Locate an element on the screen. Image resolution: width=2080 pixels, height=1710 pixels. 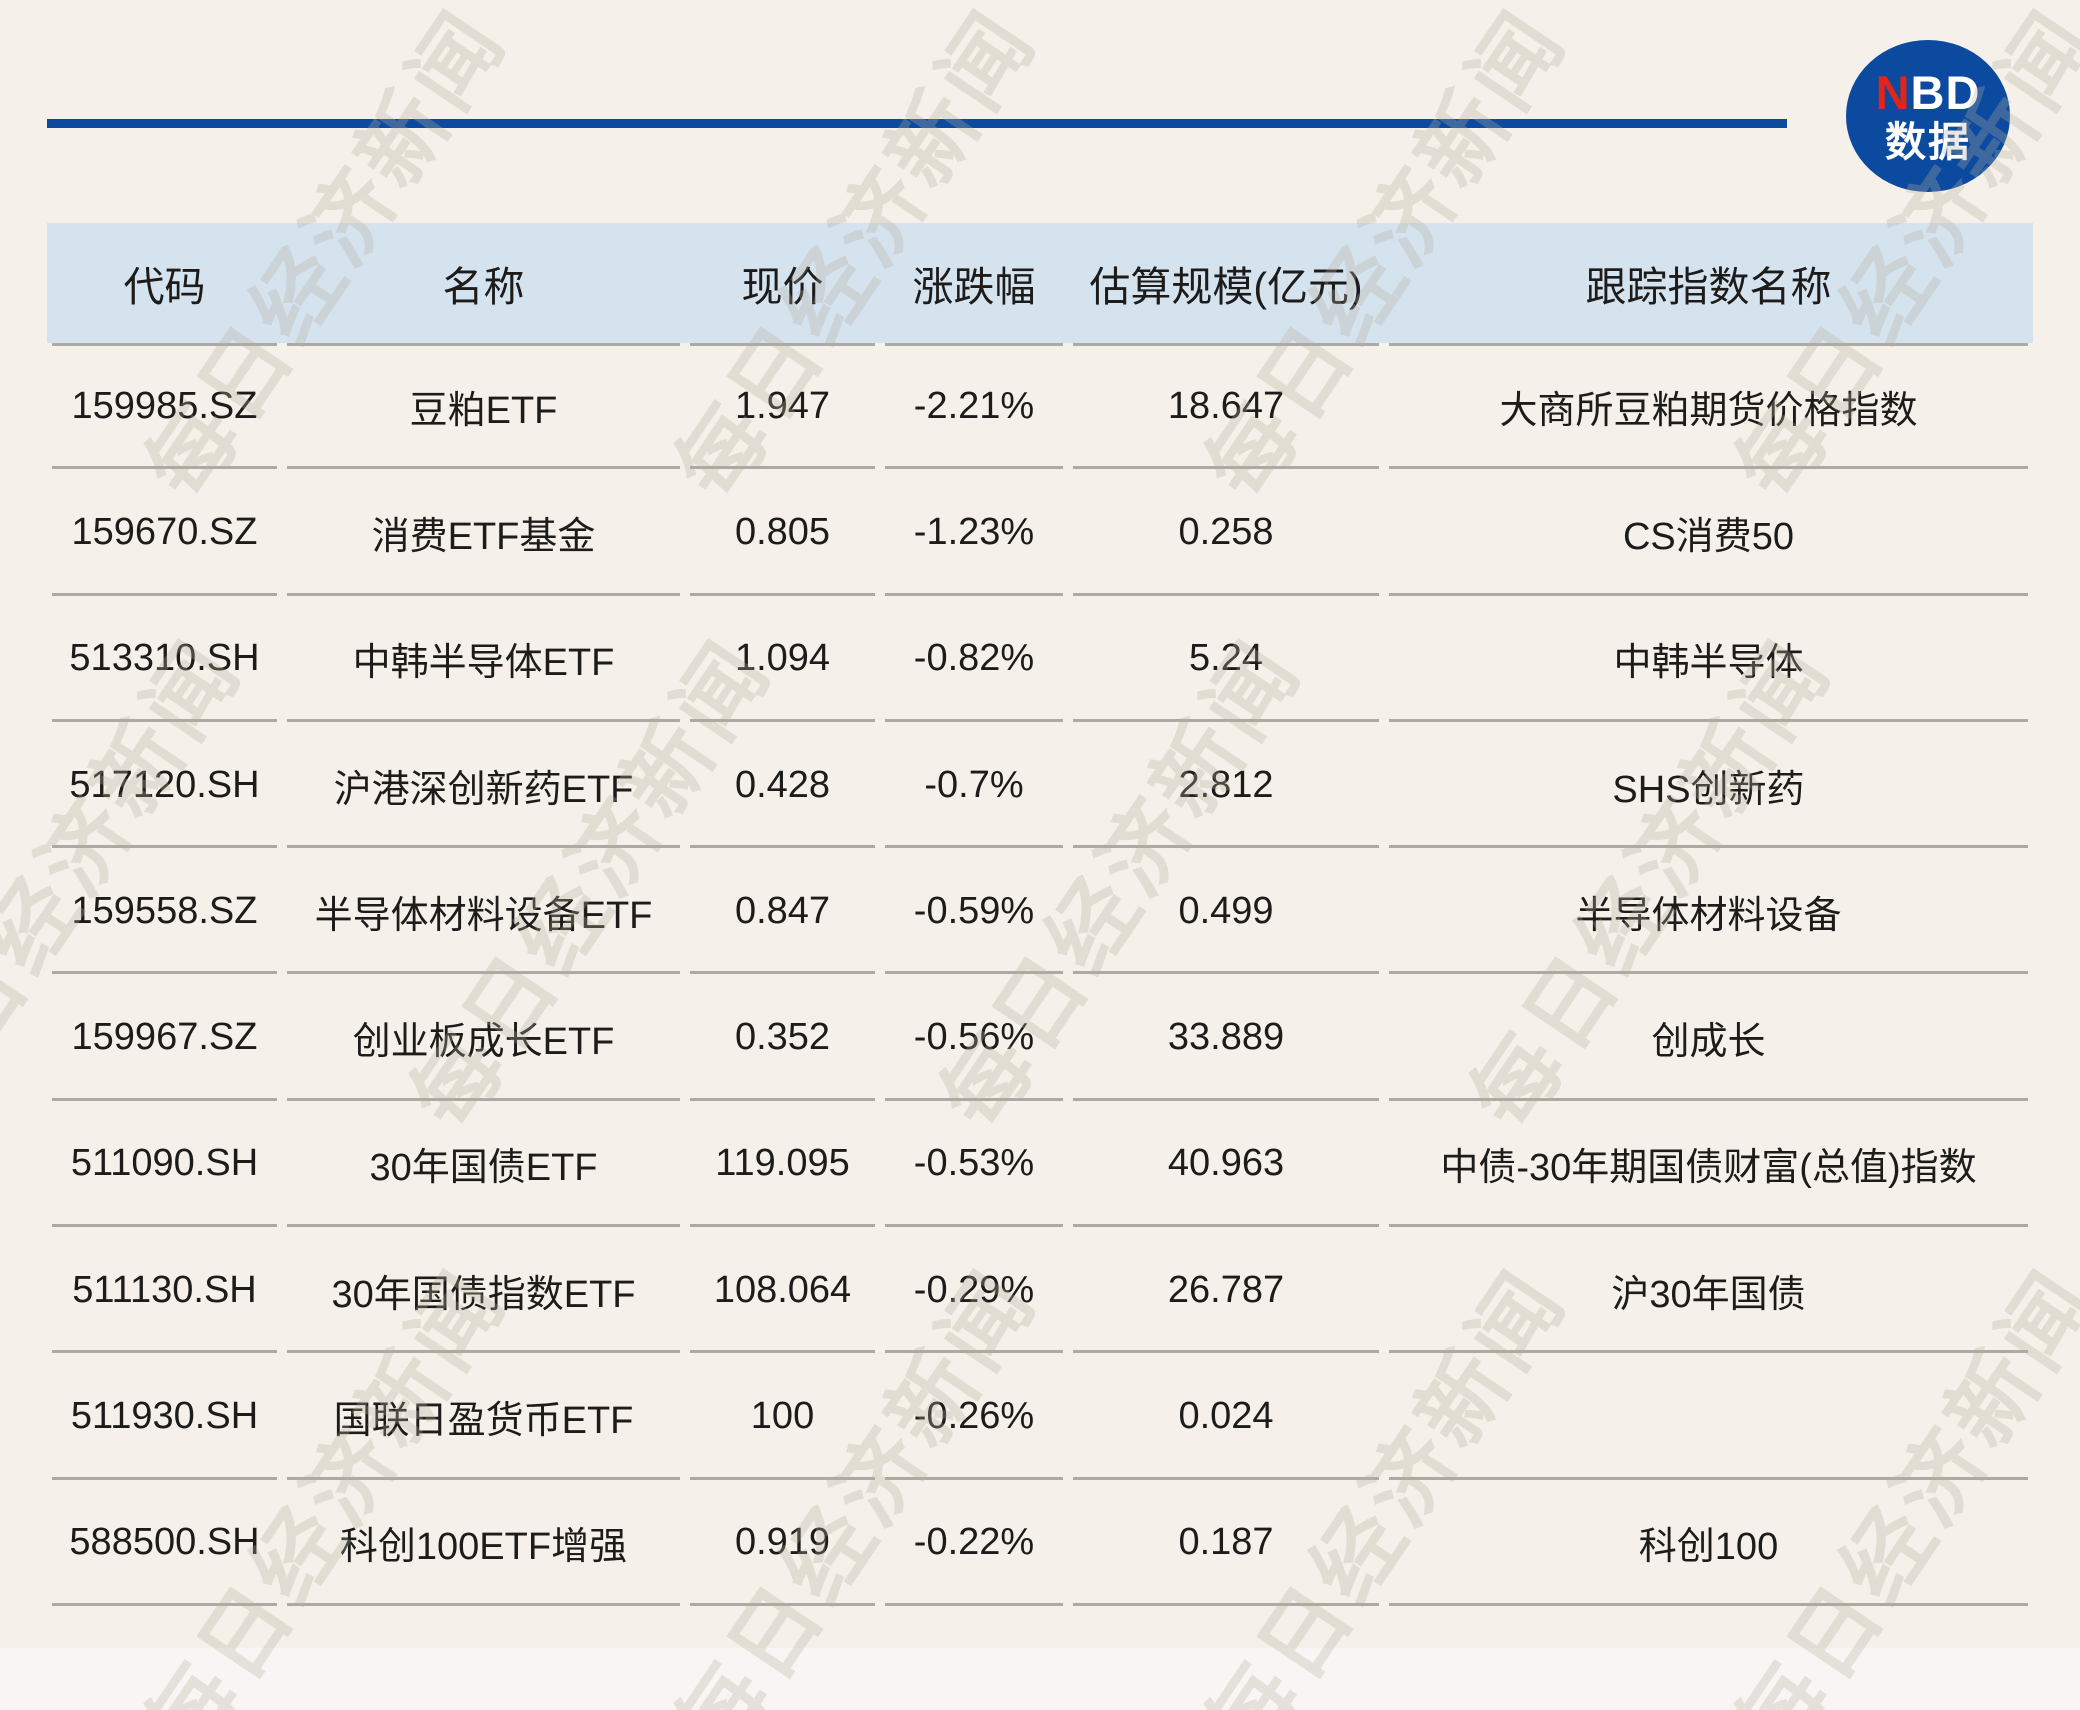
cell-name: 沪港深创新药ETF is located at coordinates (483, 785).